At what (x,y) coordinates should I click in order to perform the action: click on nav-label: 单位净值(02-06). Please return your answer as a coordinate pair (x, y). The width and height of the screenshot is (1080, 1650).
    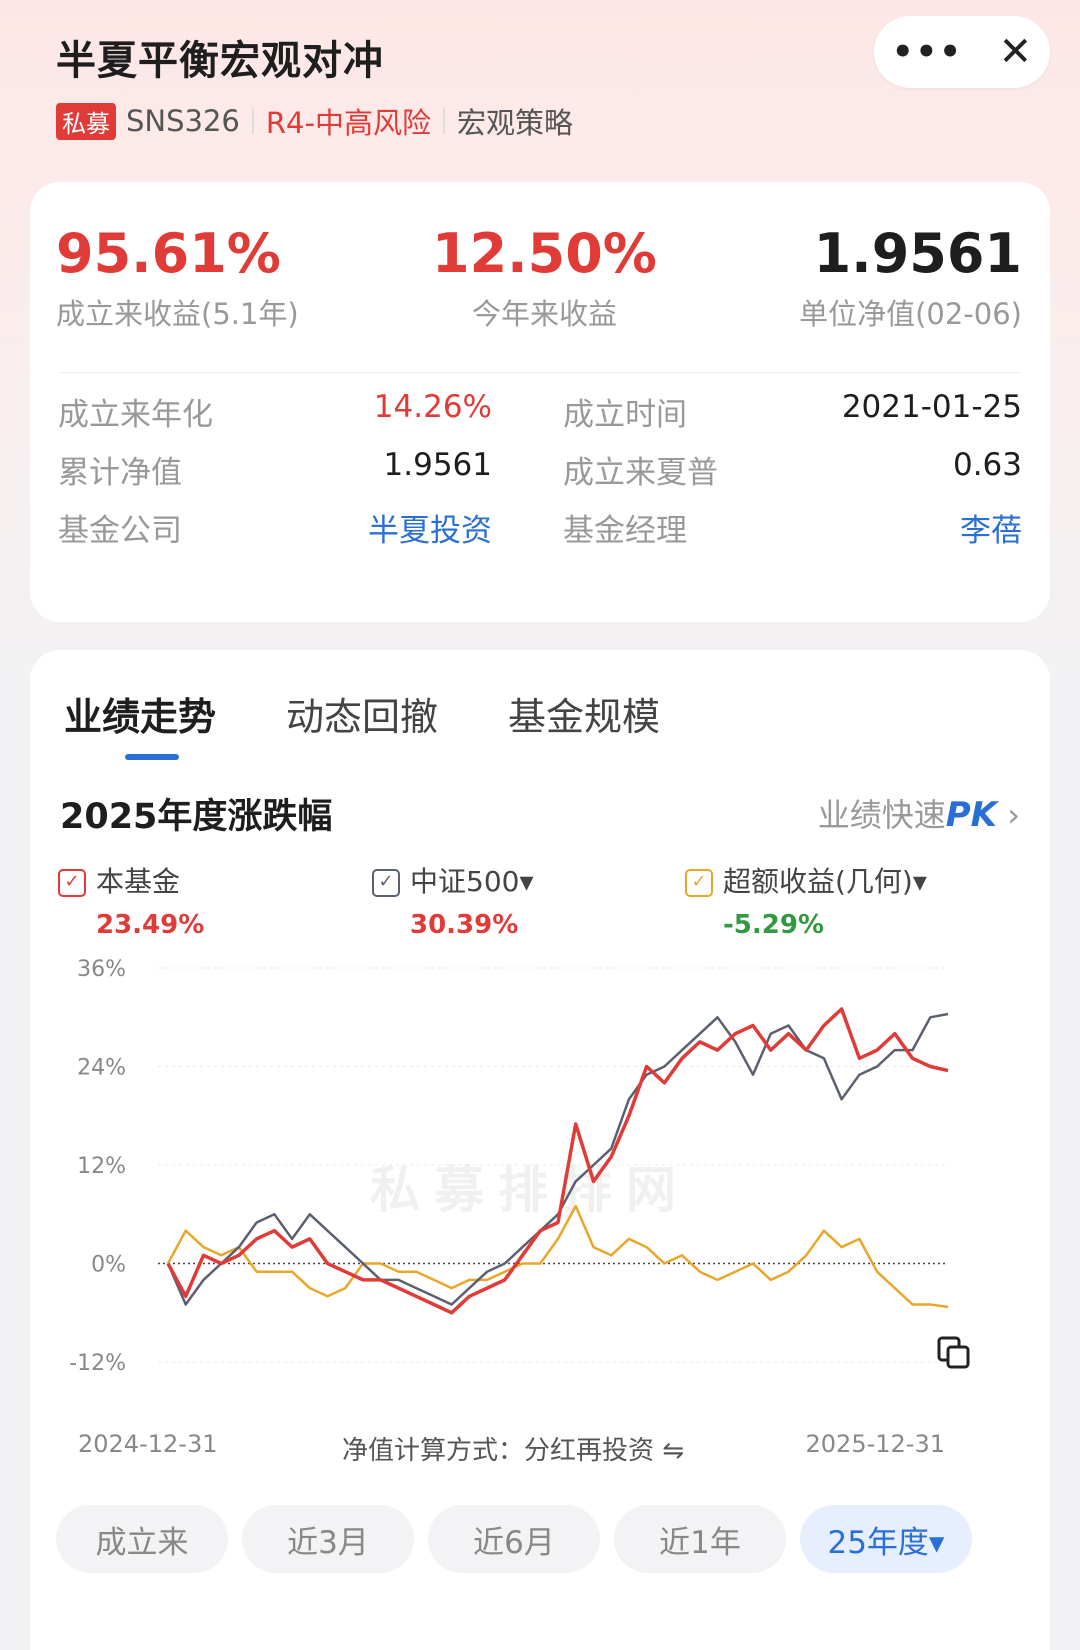
    Looking at the image, I should click on (910, 314).